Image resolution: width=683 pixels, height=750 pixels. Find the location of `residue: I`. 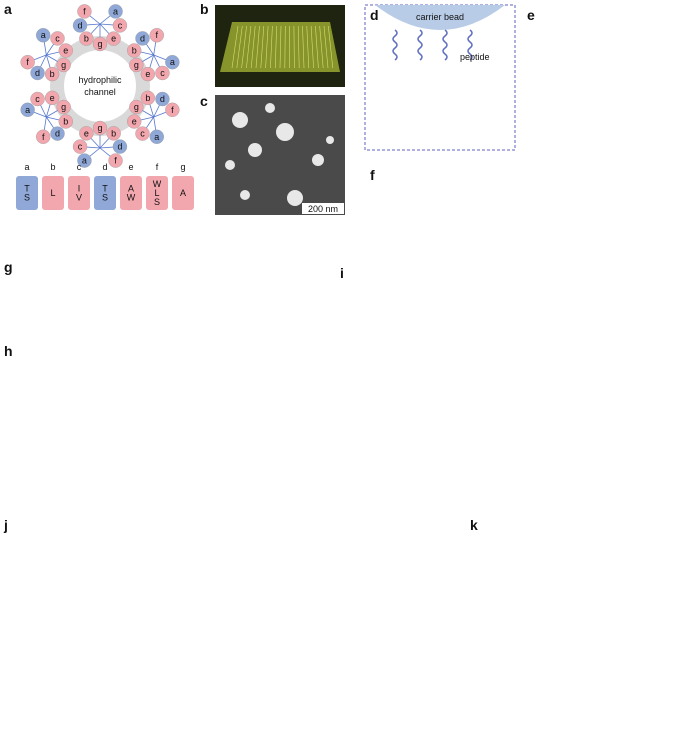

residue: I is located at coordinates (79, 189).